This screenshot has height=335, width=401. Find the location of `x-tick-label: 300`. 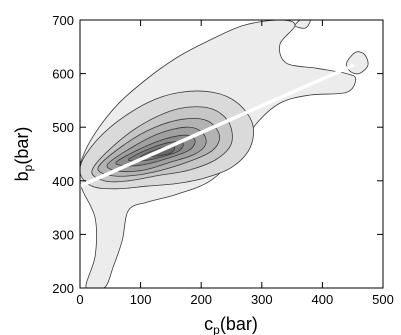

x-tick-label: 300 is located at coordinates (262, 299).